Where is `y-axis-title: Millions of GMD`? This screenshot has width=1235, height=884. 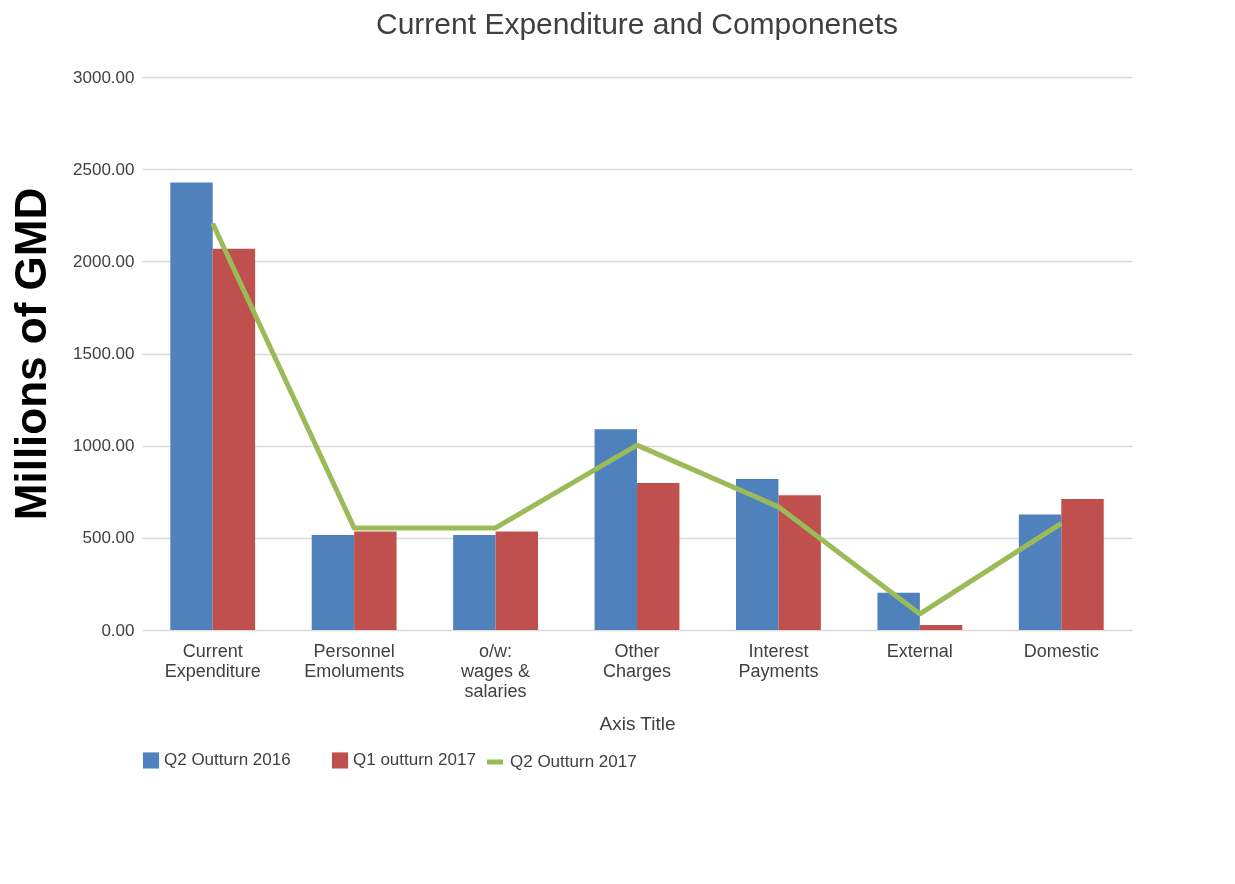 y-axis-title: Millions of GMD is located at coordinates (31, 354).